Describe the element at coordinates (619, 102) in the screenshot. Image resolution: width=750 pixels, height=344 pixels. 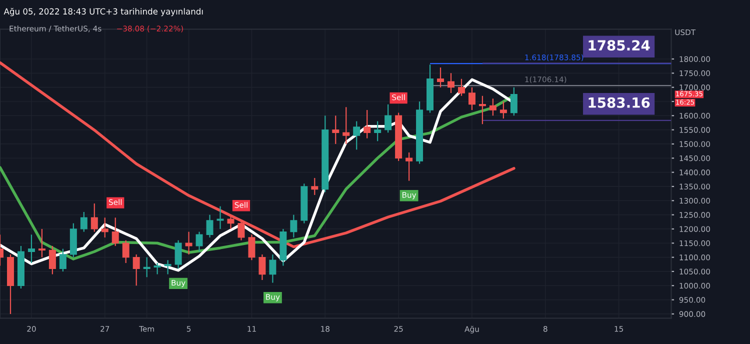
I see `ref-line-label: 1583.16` at that location.